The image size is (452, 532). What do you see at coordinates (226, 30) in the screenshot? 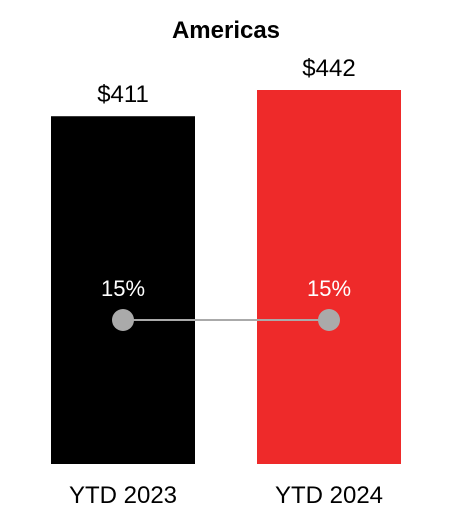
I see `chart-title: Americas` at bounding box center [226, 30].